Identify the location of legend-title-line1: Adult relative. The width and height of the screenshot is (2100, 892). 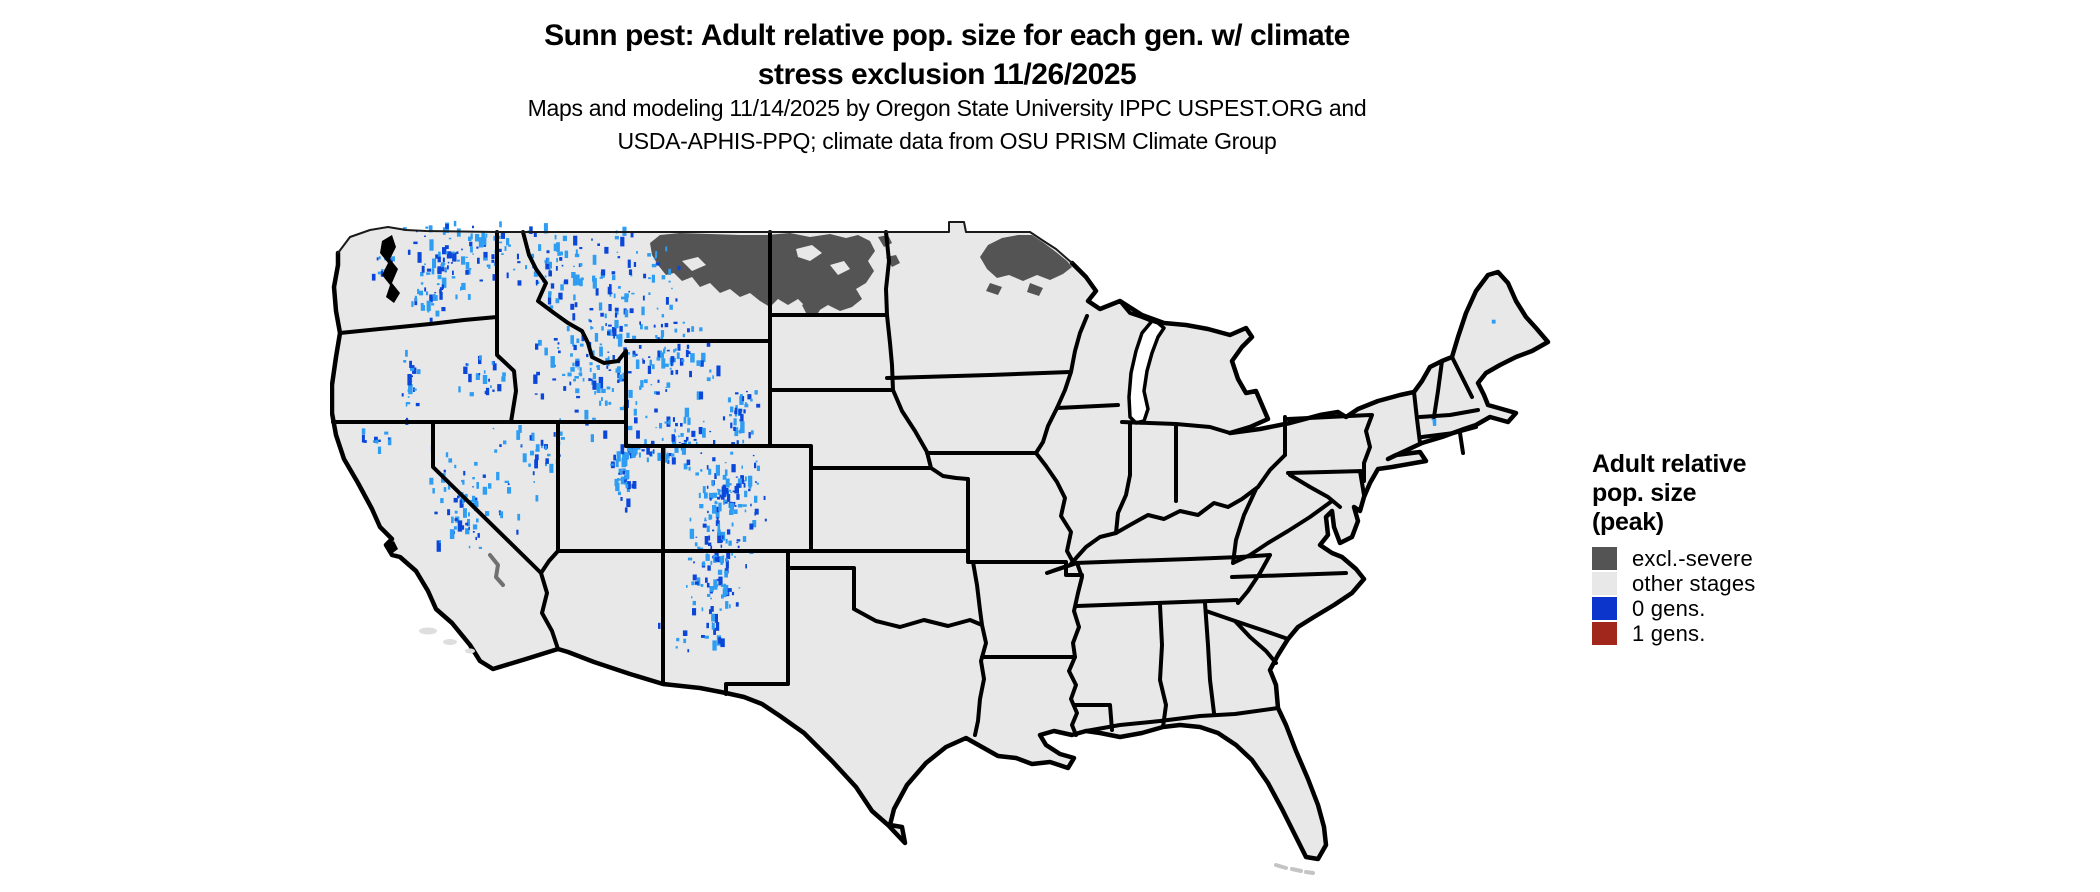
(1669, 464).